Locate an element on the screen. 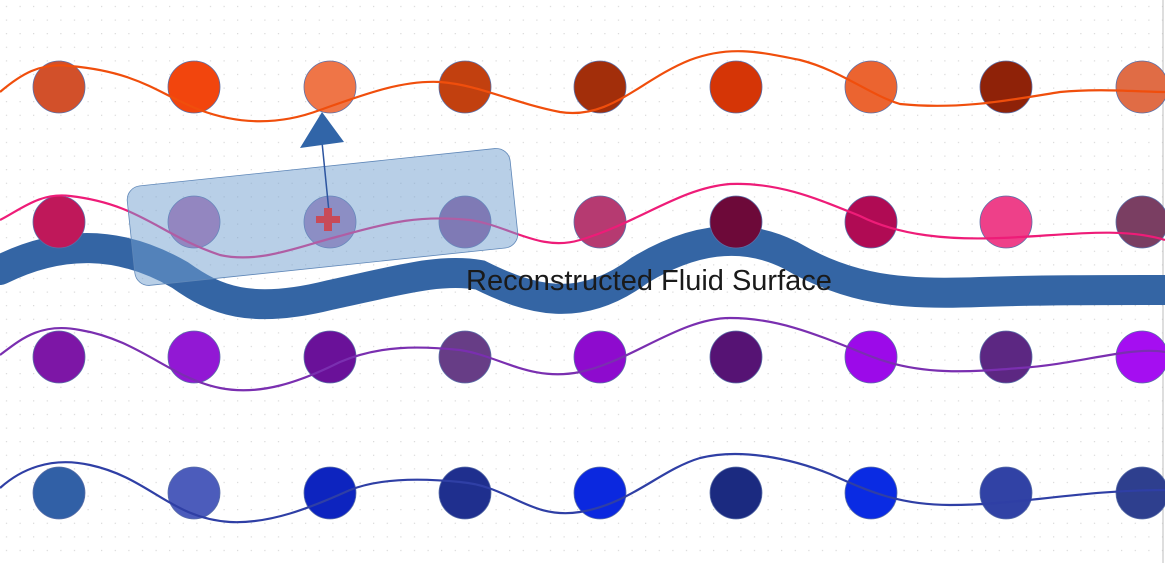  trajectory-line-purple is located at coordinates (582, 354).